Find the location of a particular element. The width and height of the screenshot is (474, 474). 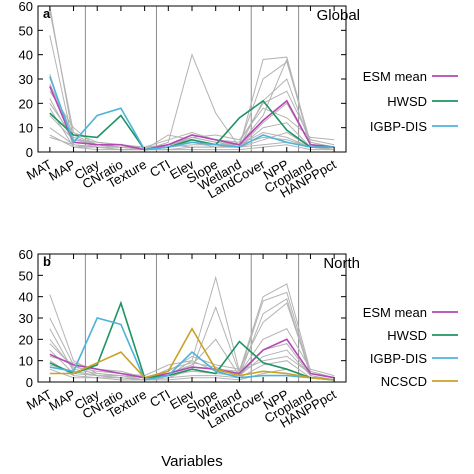

panel-a-legend-label-esm-mean: ESM mean is located at coordinates (395, 76).